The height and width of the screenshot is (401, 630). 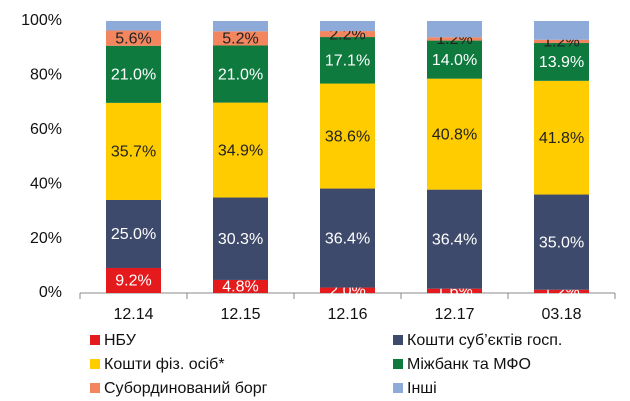 I want to click on legend-label: Субординований борг, so click(x=186, y=388).